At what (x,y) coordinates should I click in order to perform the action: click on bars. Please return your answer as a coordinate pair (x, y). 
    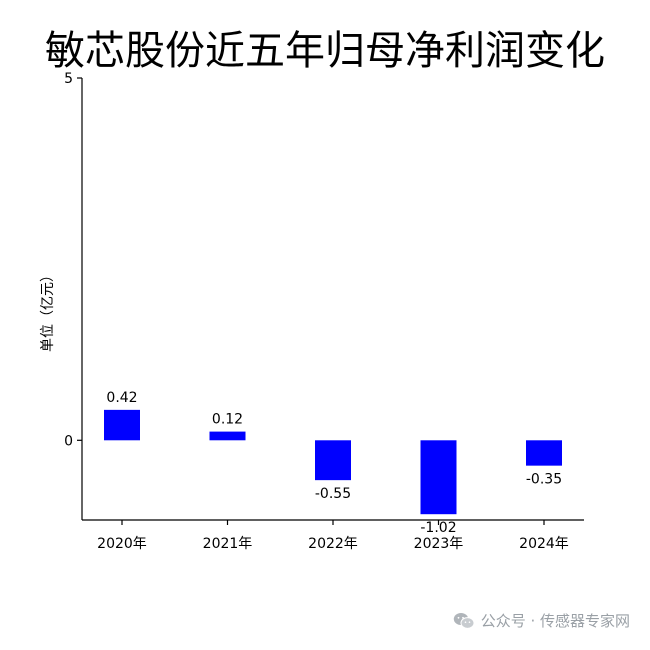
    Looking at the image, I should click on (333, 462).